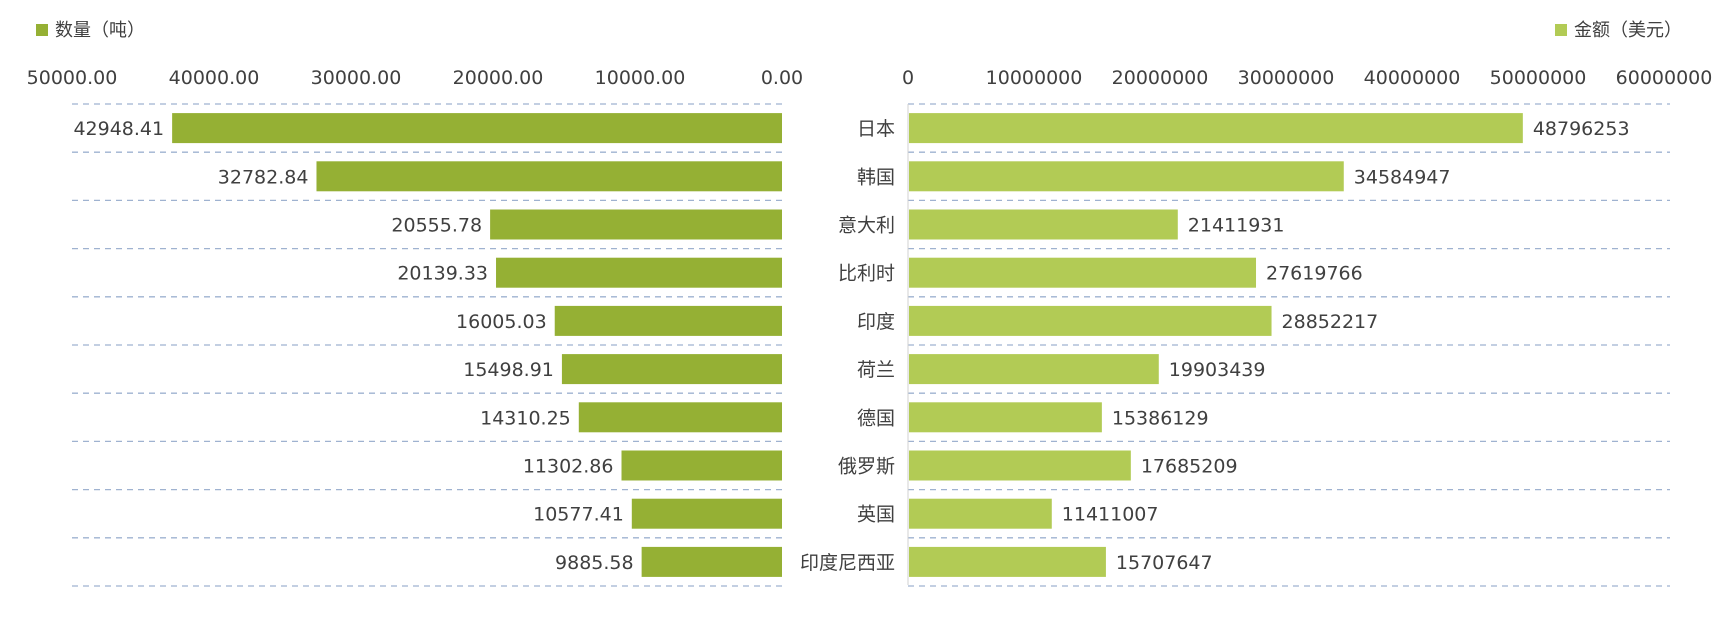 Image resolution: width=1730 pixels, height=631 pixels. What do you see at coordinates (1236, 226) in the screenshot?
I see `right-data-label: 21411931` at bounding box center [1236, 226].